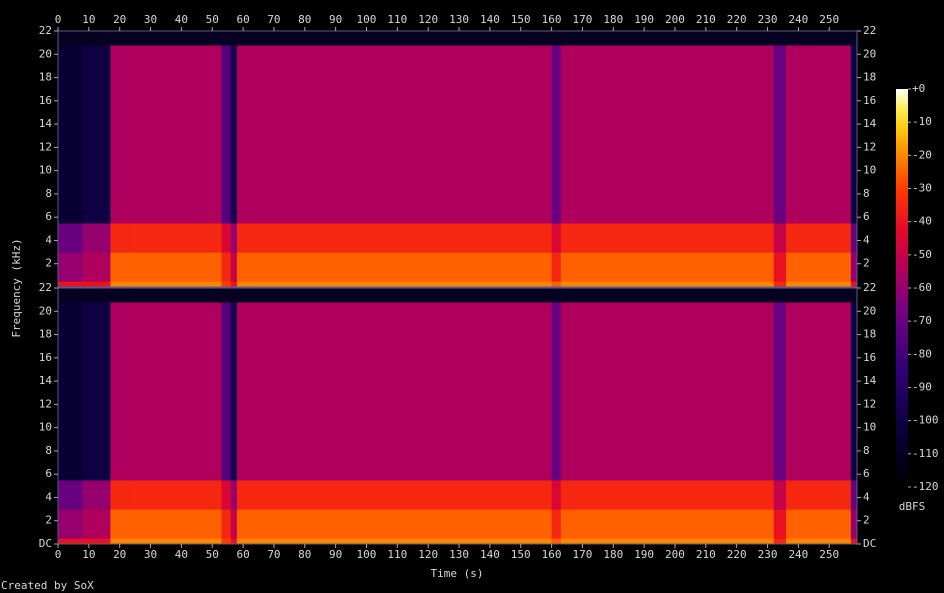  What do you see at coordinates (922, 121) in the screenshot?
I see `colorbar-tick-label: -10` at bounding box center [922, 121].